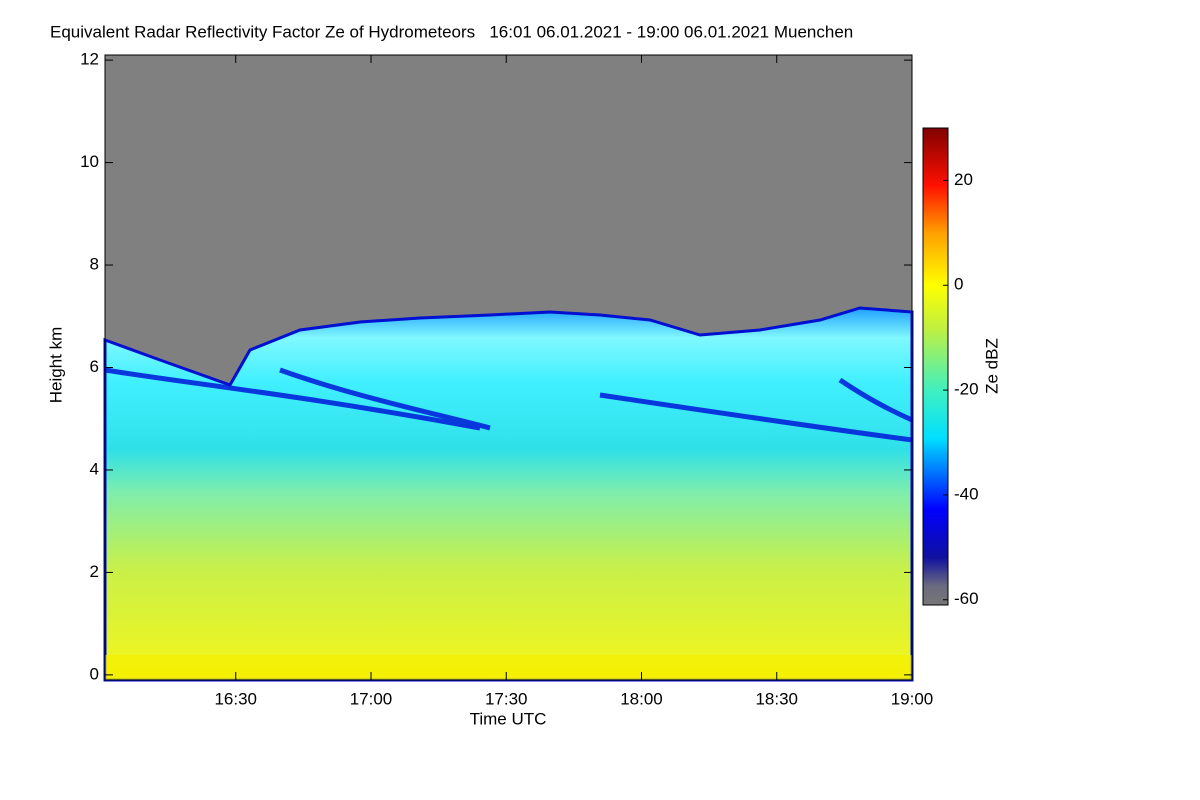 The width and height of the screenshot is (1200, 800). What do you see at coordinates (991, 366) in the screenshot?
I see `colorbar-label: Ze dBZ` at bounding box center [991, 366].